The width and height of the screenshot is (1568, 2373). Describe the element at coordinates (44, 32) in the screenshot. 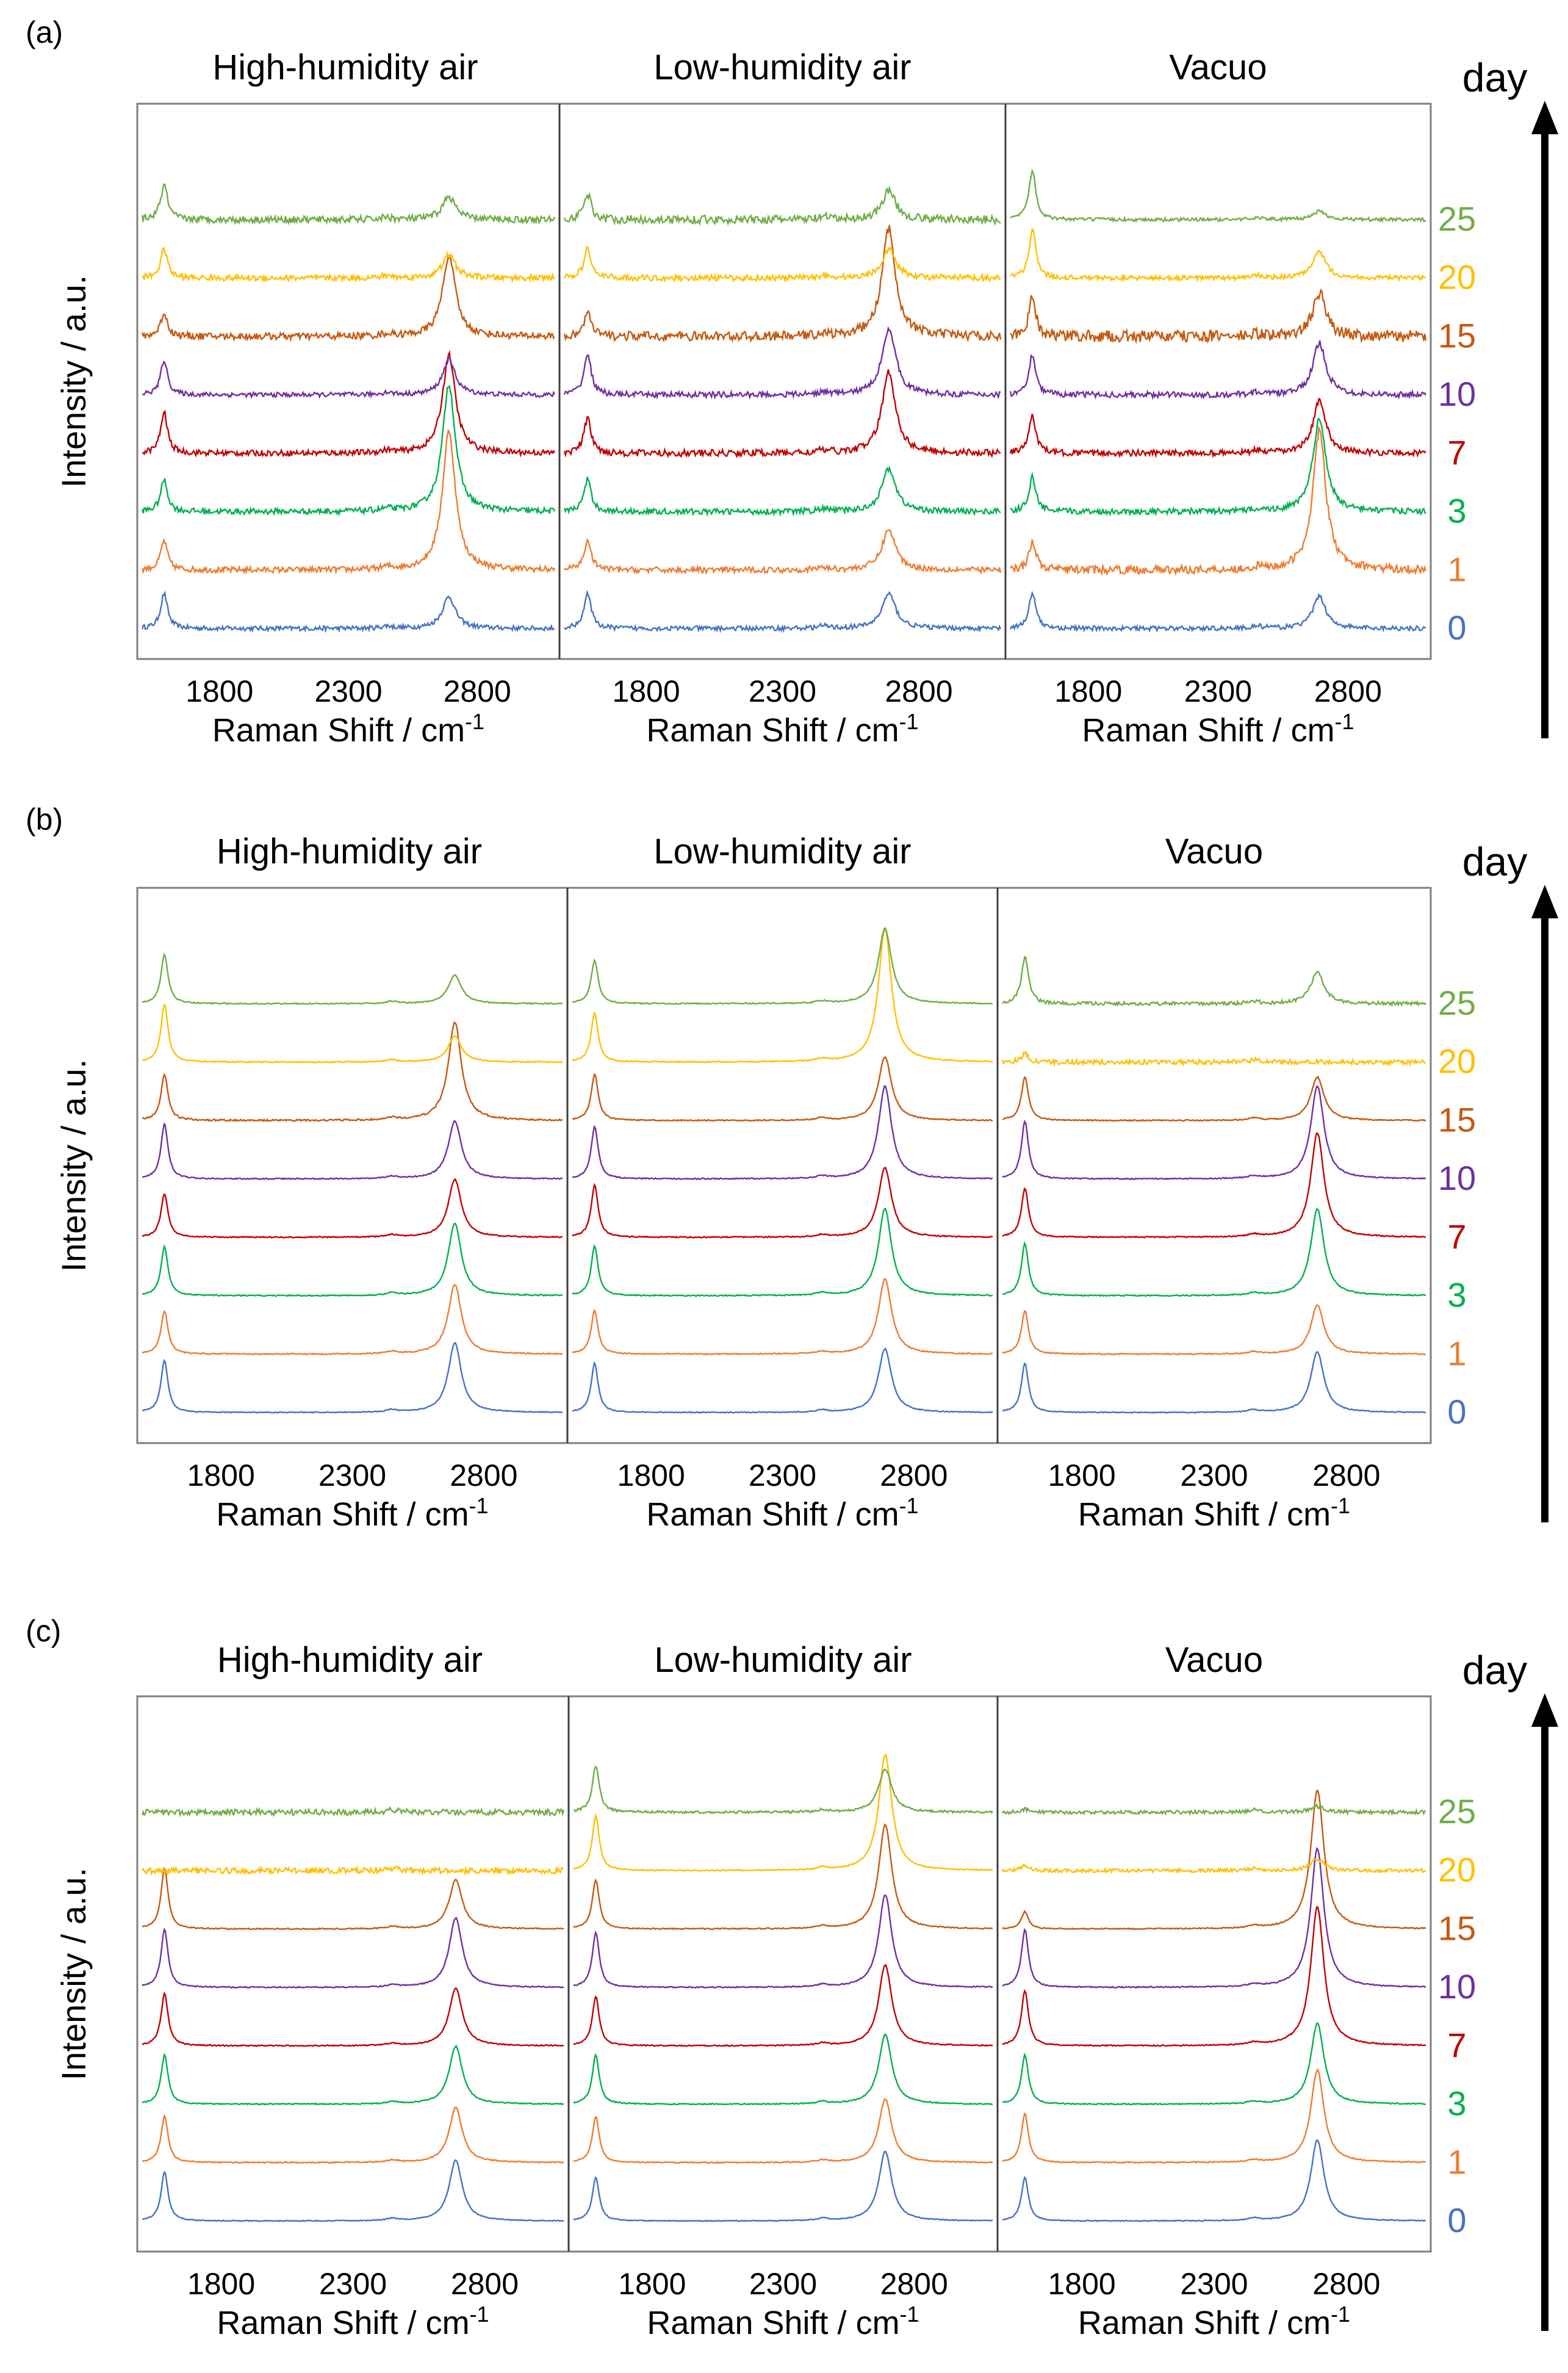

I see `panel-label: (a)` at that location.